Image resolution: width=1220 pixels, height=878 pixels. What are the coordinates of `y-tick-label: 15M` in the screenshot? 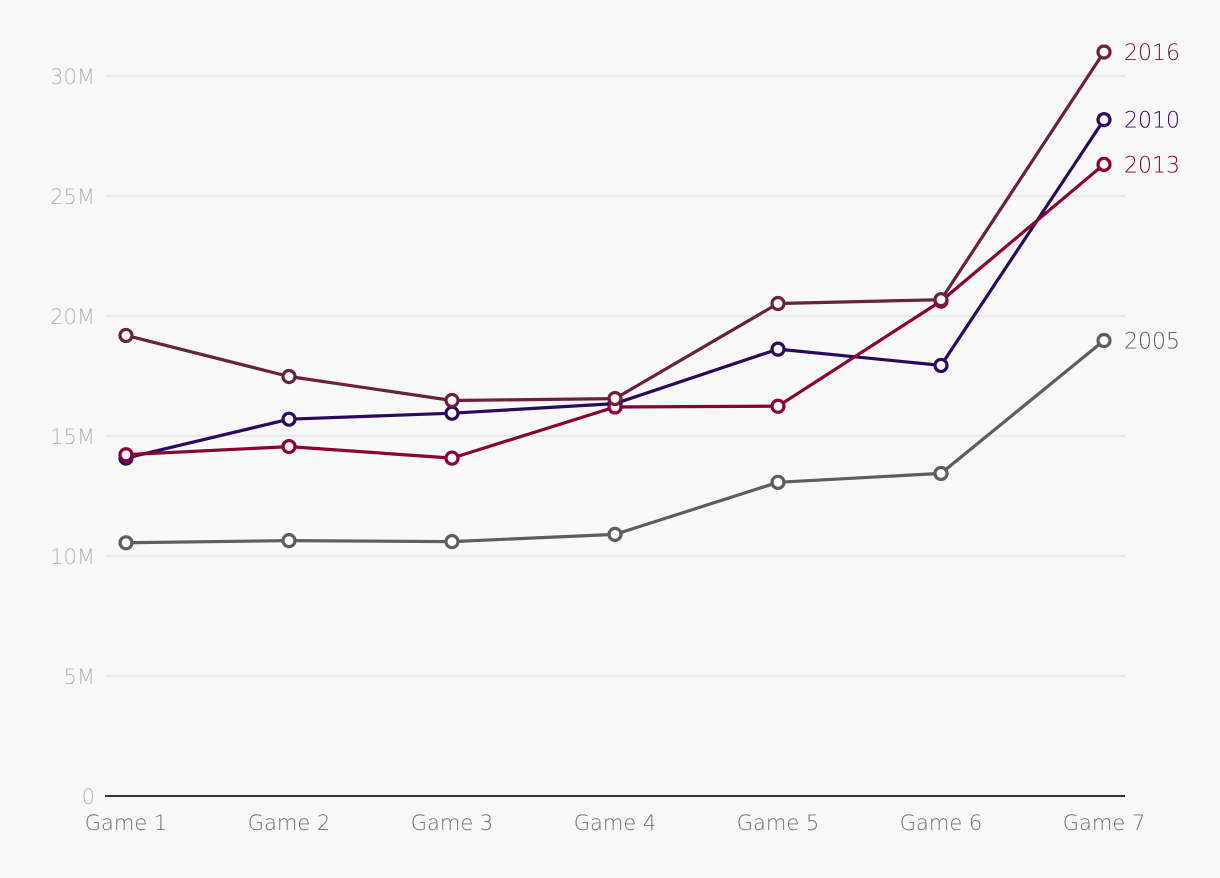 It's located at (72, 437).